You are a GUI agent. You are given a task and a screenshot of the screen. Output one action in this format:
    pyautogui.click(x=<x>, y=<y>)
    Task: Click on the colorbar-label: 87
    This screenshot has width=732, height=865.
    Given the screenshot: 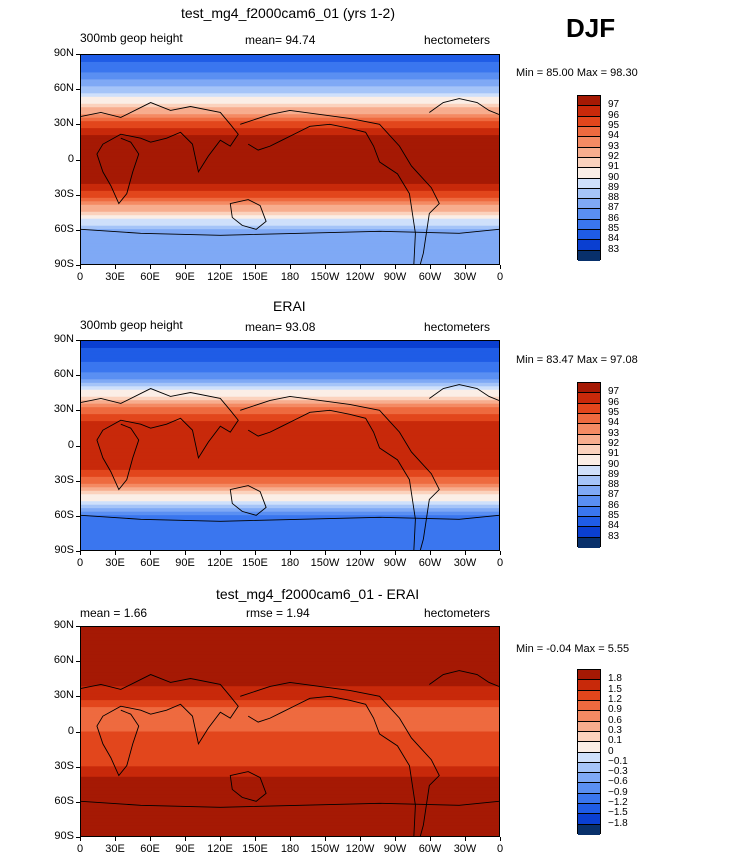 What is the action you would take?
    pyautogui.click(x=614, y=208)
    